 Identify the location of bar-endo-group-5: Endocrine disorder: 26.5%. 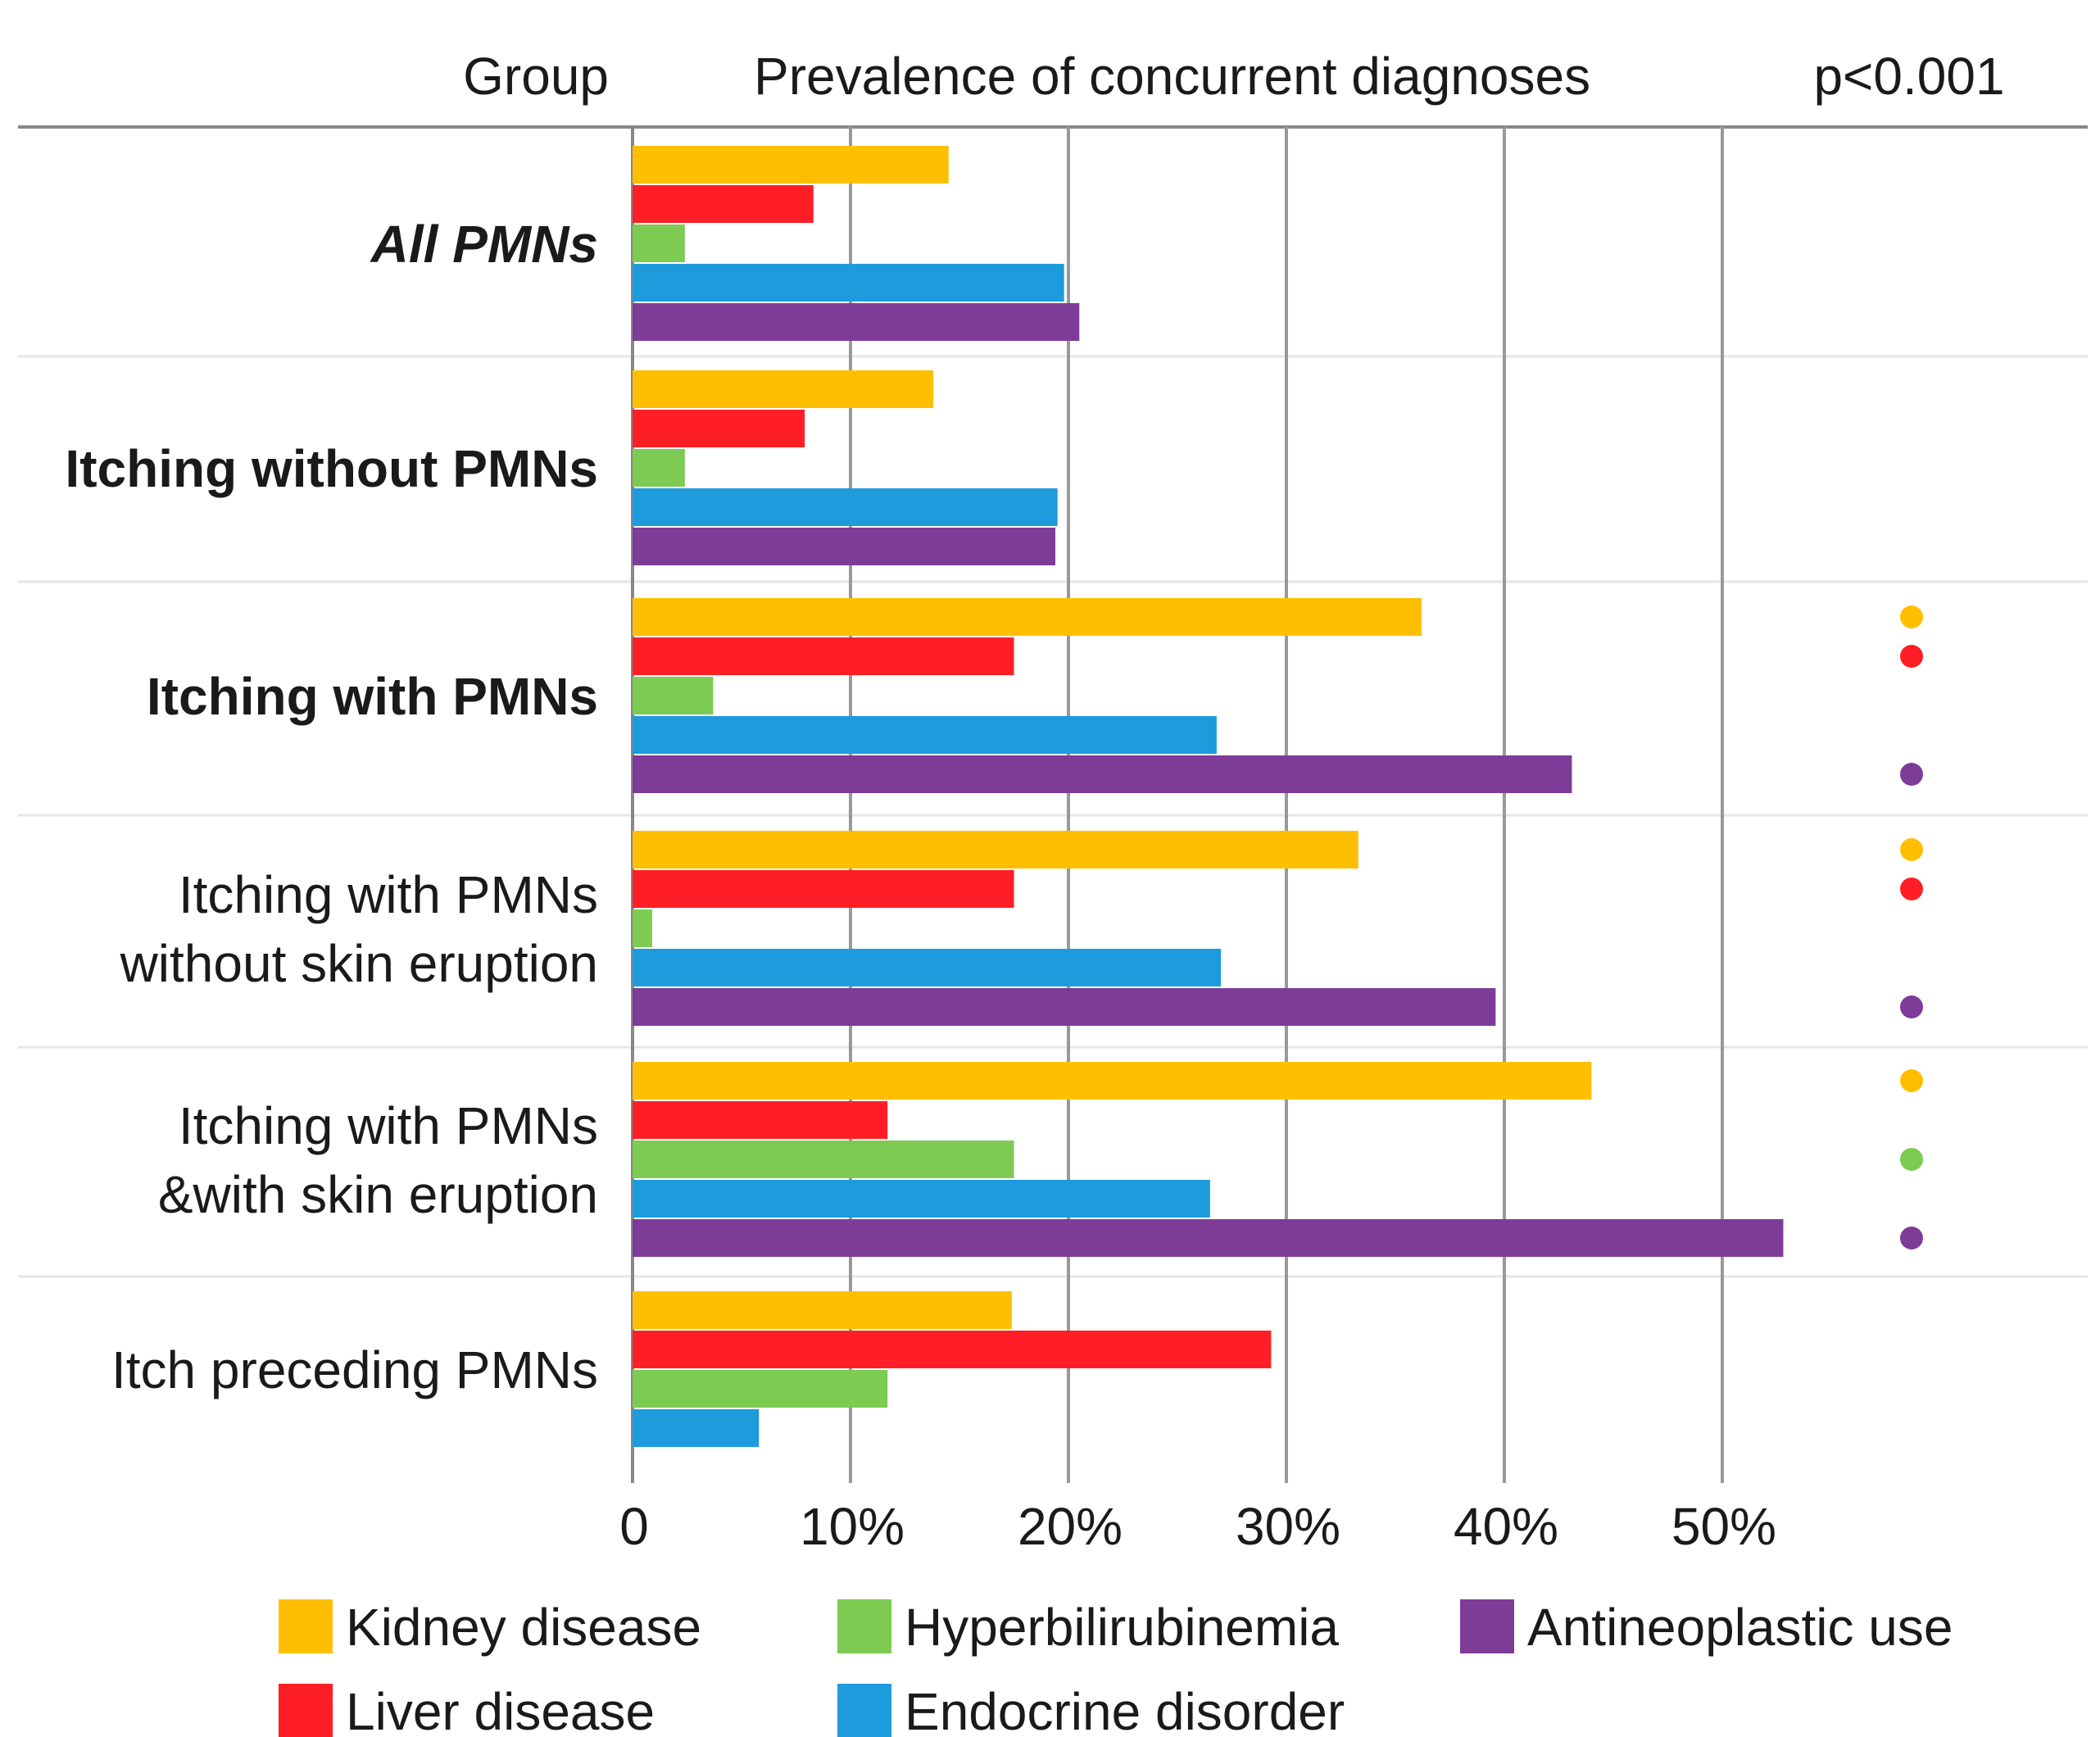
(921, 1199).